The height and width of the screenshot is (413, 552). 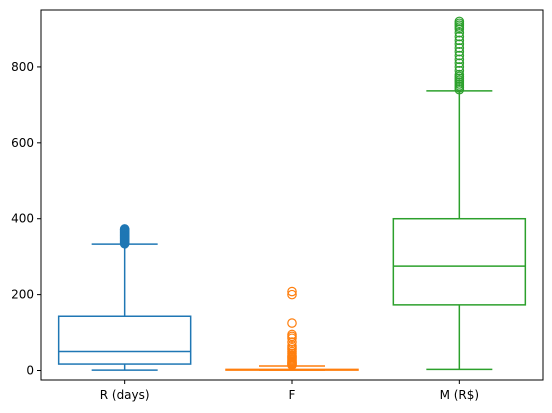 I want to click on x-tick-label: R (days), so click(x=125, y=395).